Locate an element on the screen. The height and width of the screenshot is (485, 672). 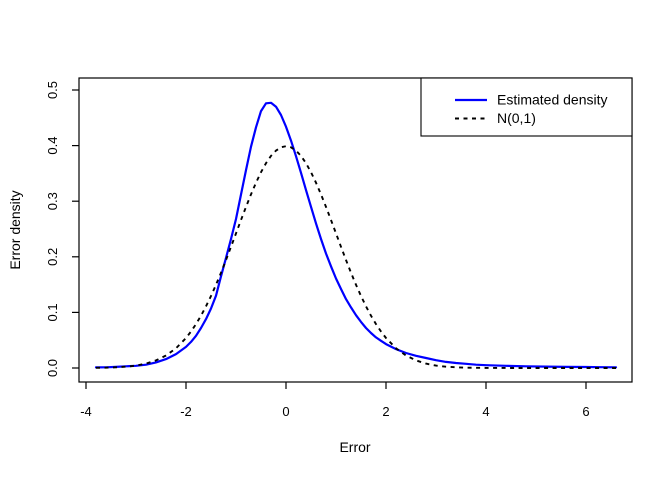
legend-box is located at coordinates (526, 107).